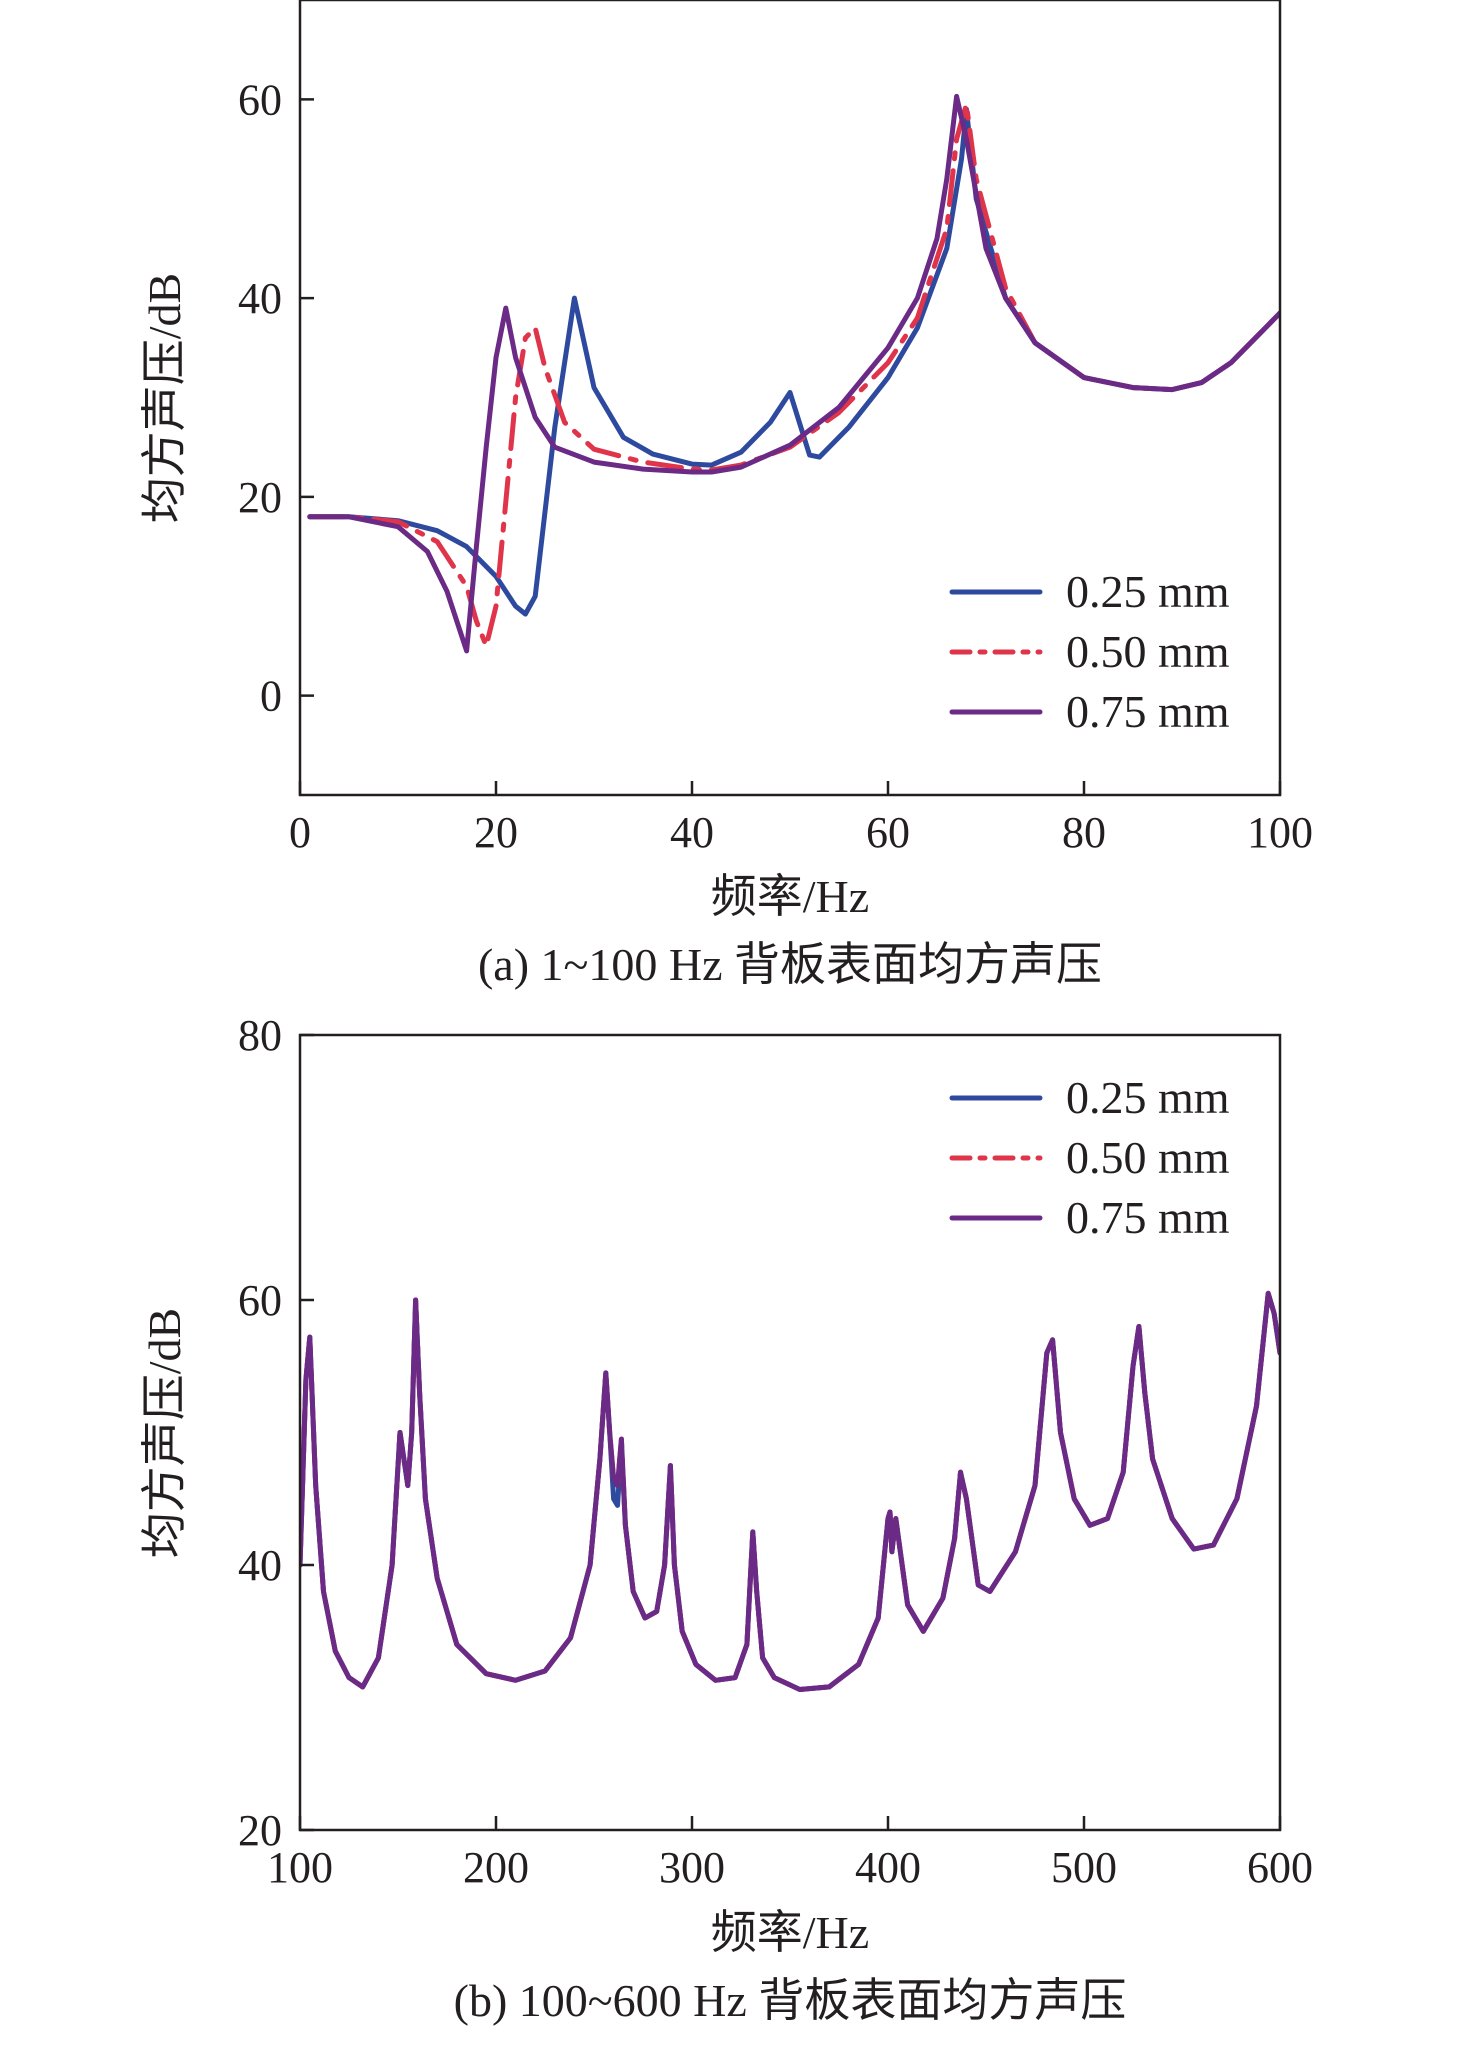 This screenshot has width=1476, height=2047. I want to click on x-tick-label: 60, so click(888, 832).